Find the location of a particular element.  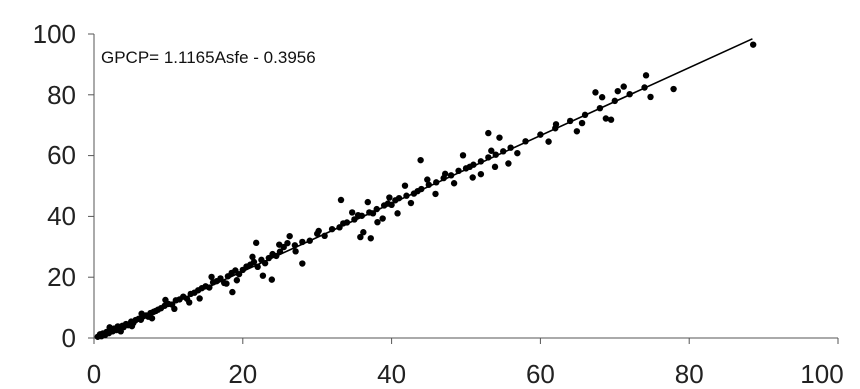

y-tick-label-80: 80 is located at coordinates (61, 95).